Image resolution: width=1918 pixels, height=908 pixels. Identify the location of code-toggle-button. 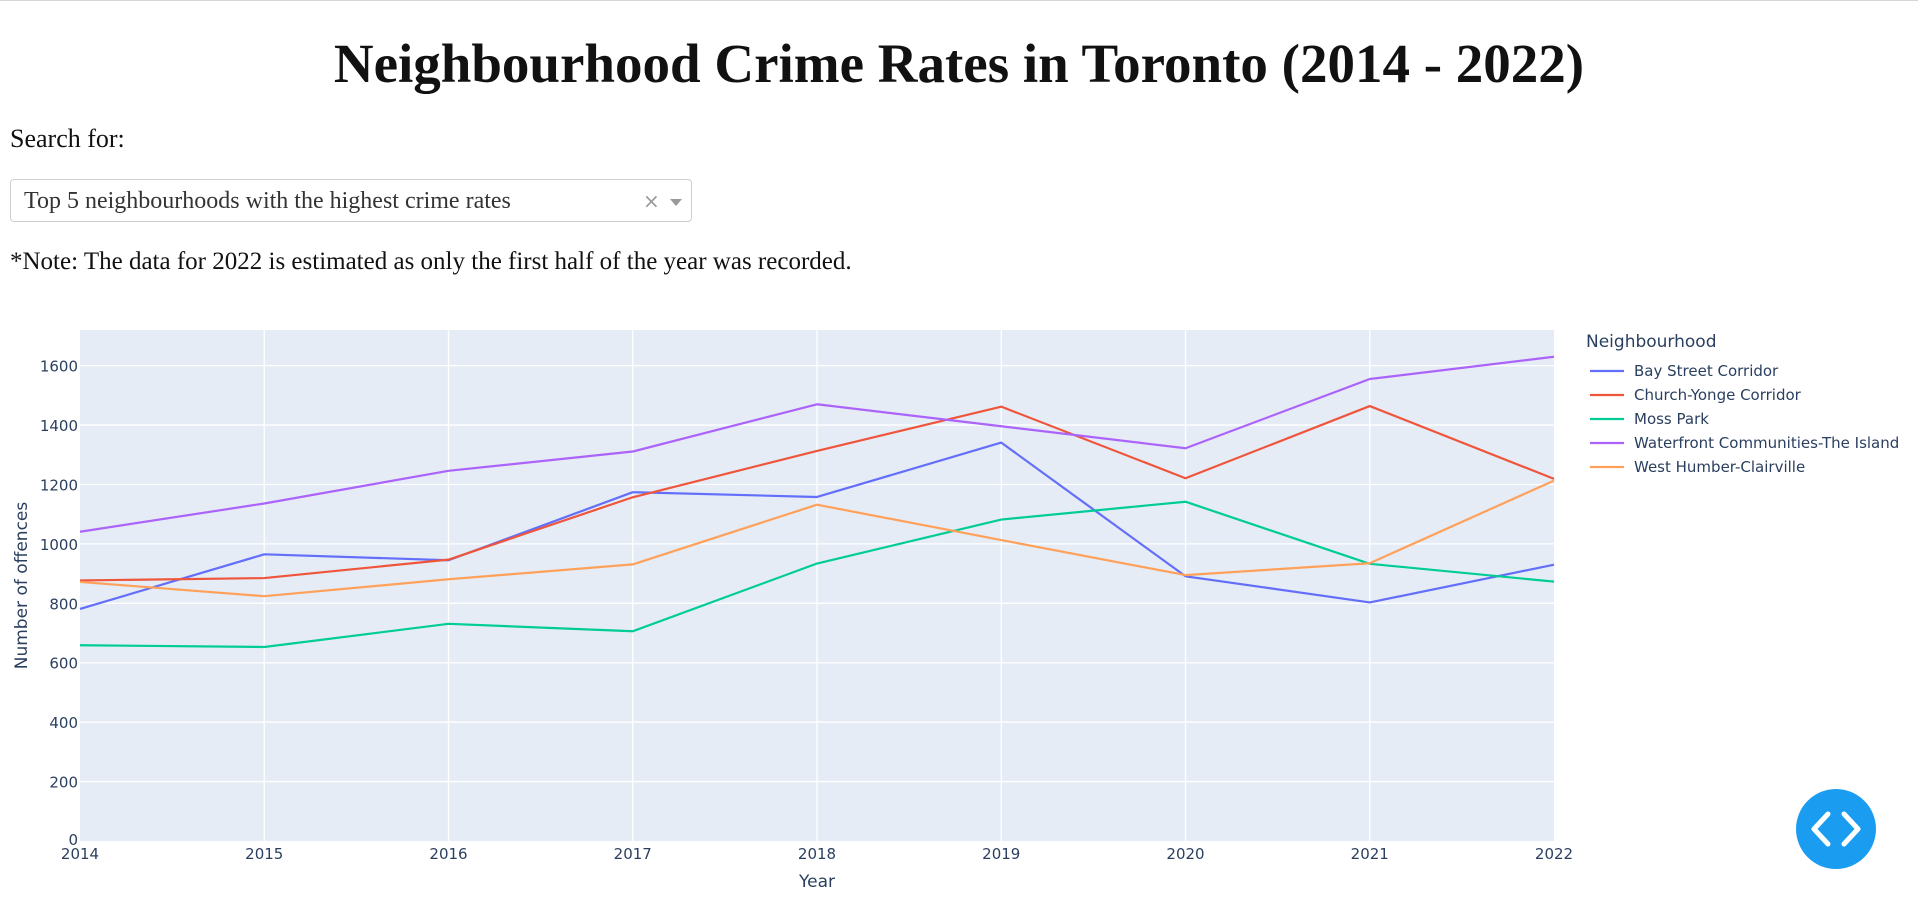
(1836, 829).